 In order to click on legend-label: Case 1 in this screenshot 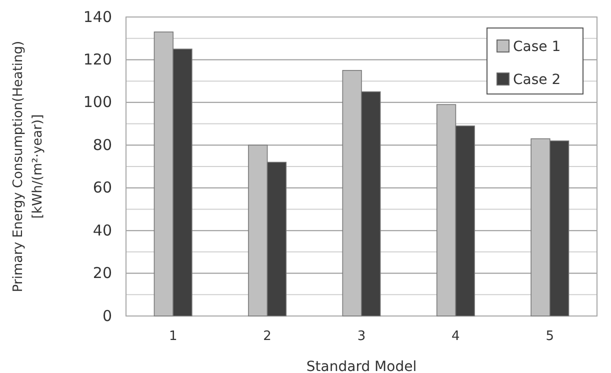, I will do `click(537, 47)`.